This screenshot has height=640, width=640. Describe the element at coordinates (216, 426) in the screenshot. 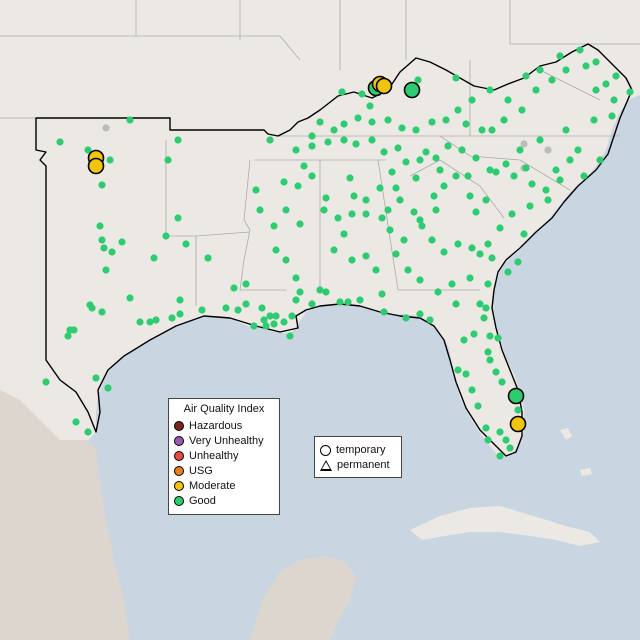

I see `legend-label: Hazardous` at that location.